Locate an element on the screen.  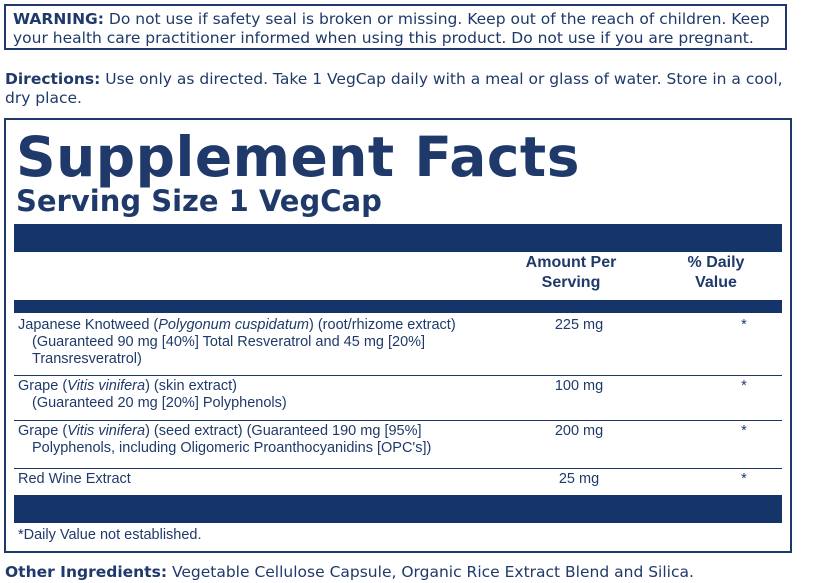
daily-value-header: % Daily Value is located at coordinates (716, 273).